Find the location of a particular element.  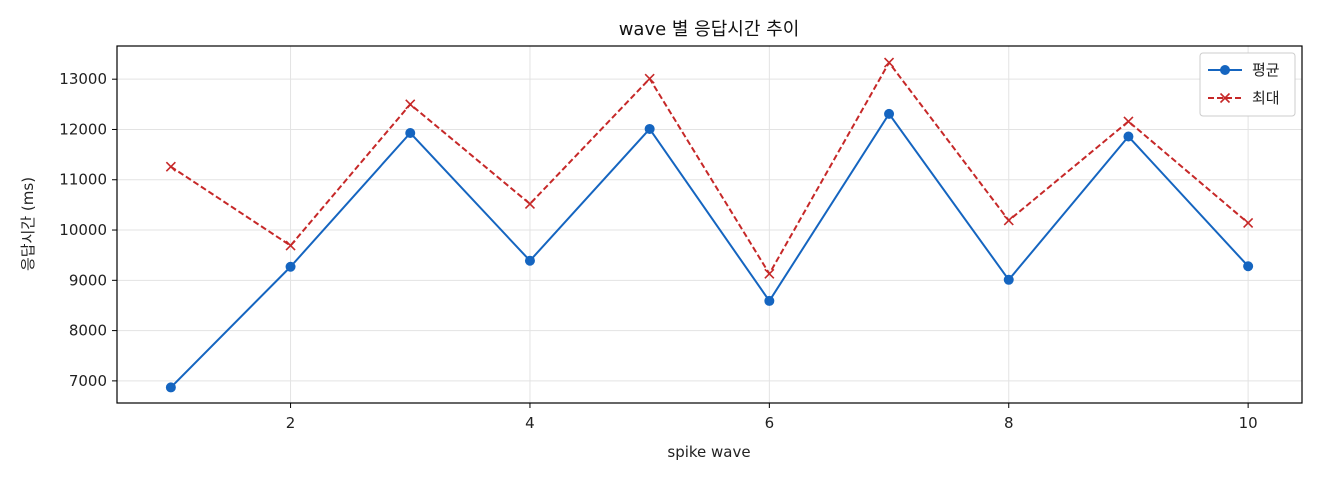

y-axis-title: 응답시간 (ms) is located at coordinates (28, 224).